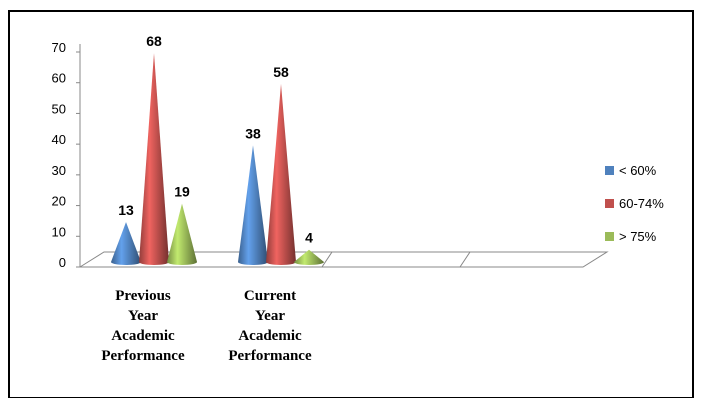 This screenshot has width=702, height=398. What do you see at coordinates (270, 326) in the screenshot?
I see `category-label: Current Year Academic Performance` at bounding box center [270, 326].